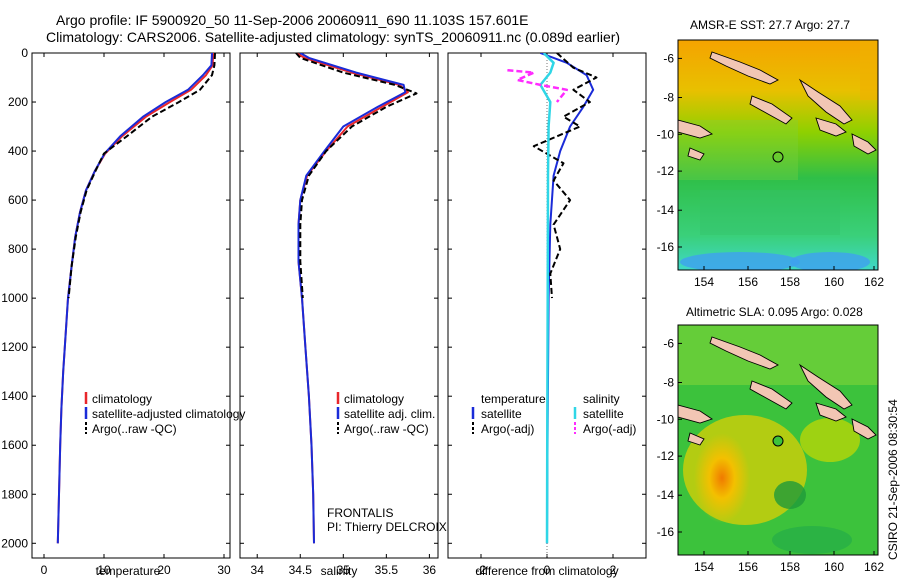 The height and width of the screenshot is (580, 900). I want to click on series-line-satellite-adj-clim-, so click(352, 298).